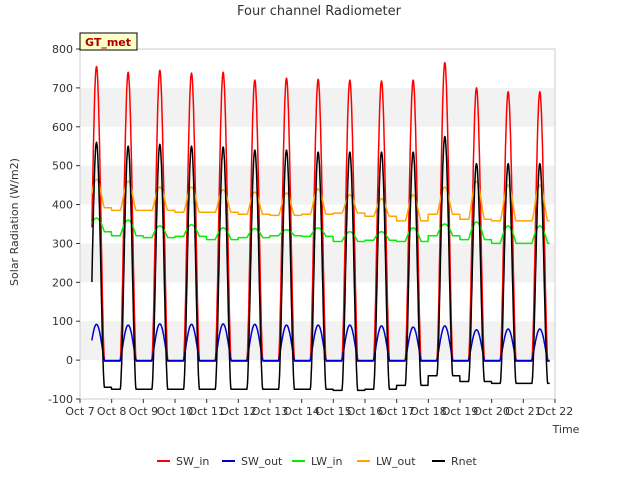 Image resolution: width=640 pixels, height=480 pixels. What do you see at coordinates (333, 411) in the screenshot?
I see `x-tick-label: Oct 15` at bounding box center [333, 411].